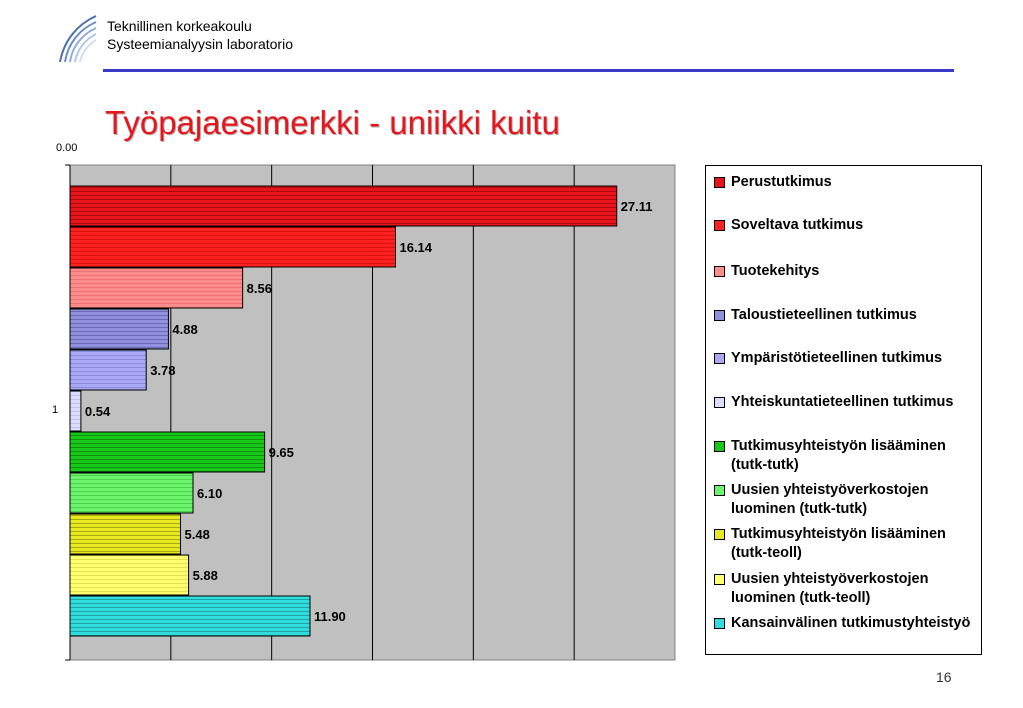 The height and width of the screenshot is (708, 1023). I want to click on legend-label: Kansainvälinen tutkimustyhteistyö, so click(851, 623).